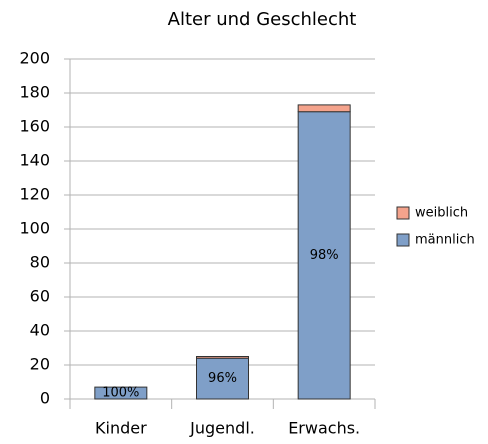 The height and width of the screenshot is (444, 488). I want to click on y-tick-label: 40, so click(40, 330).